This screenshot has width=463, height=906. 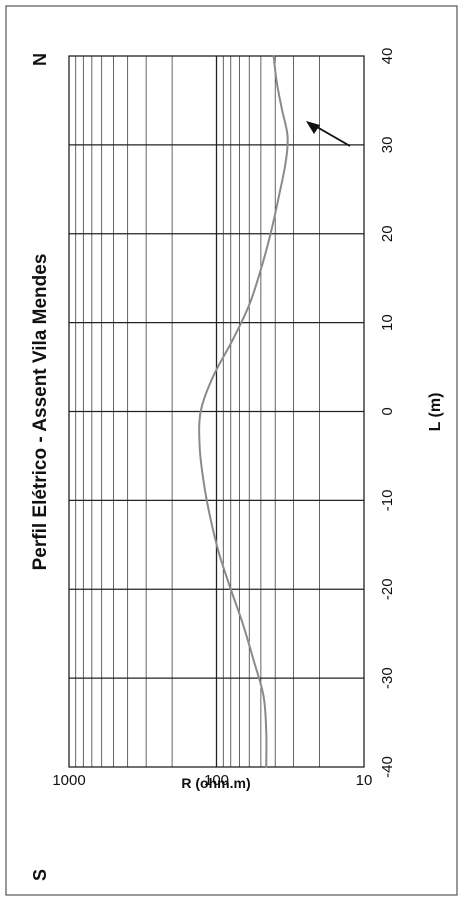 I want to click on x-tick-labels: -40 -30 -20 -10 0 10 20 30 40, so click(x=387, y=413).